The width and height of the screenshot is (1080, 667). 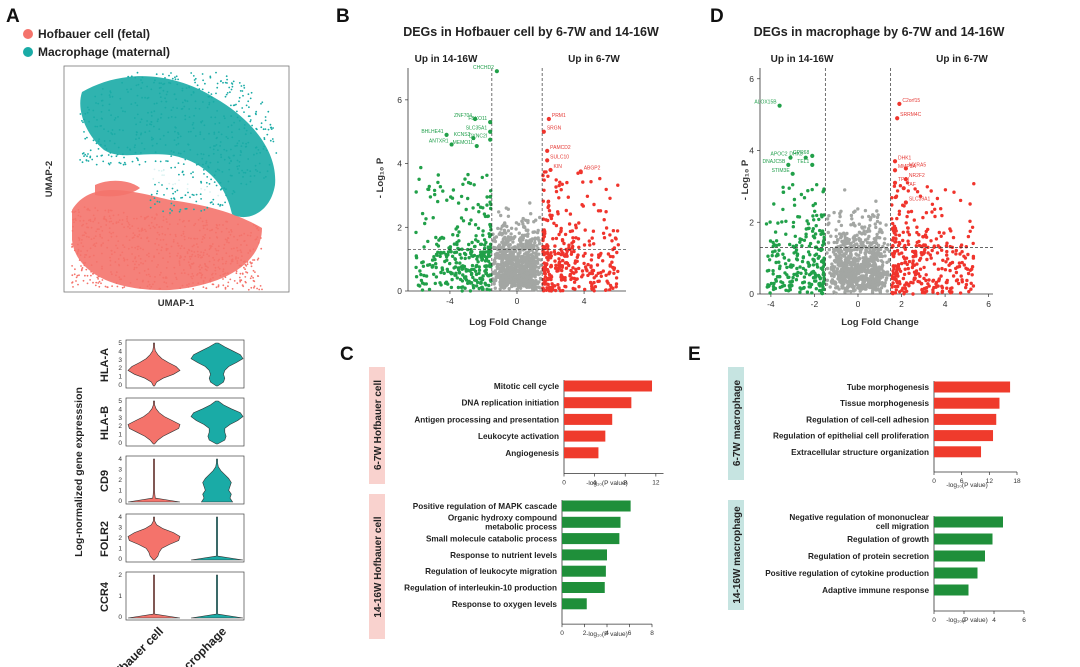 What do you see at coordinates (868, 556) in the screenshot?
I see `go-term-label: Regulation of protein secretion` at bounding box center [868, 556].